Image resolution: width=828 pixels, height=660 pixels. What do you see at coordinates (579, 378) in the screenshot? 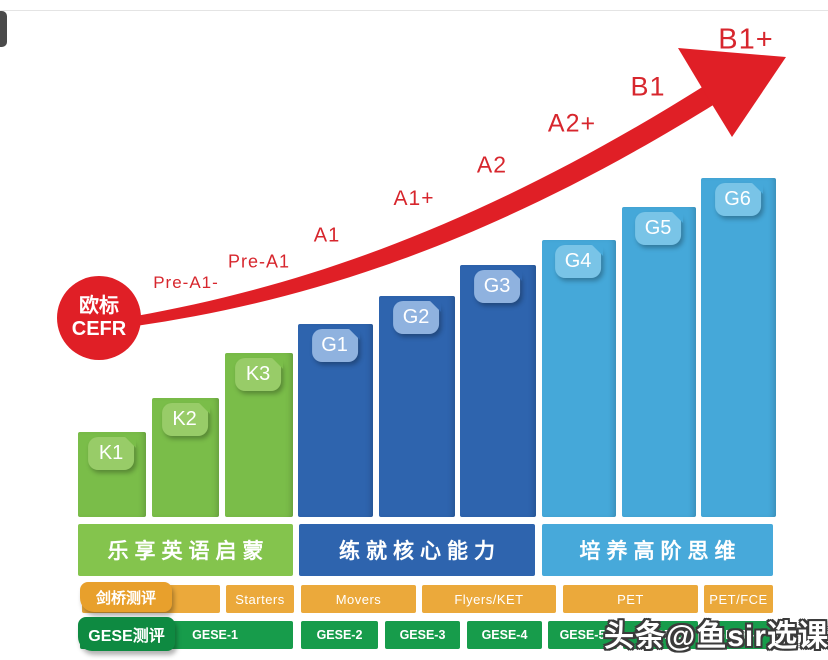
I see `bar-g4: G4` at bounding box center [579, 378].